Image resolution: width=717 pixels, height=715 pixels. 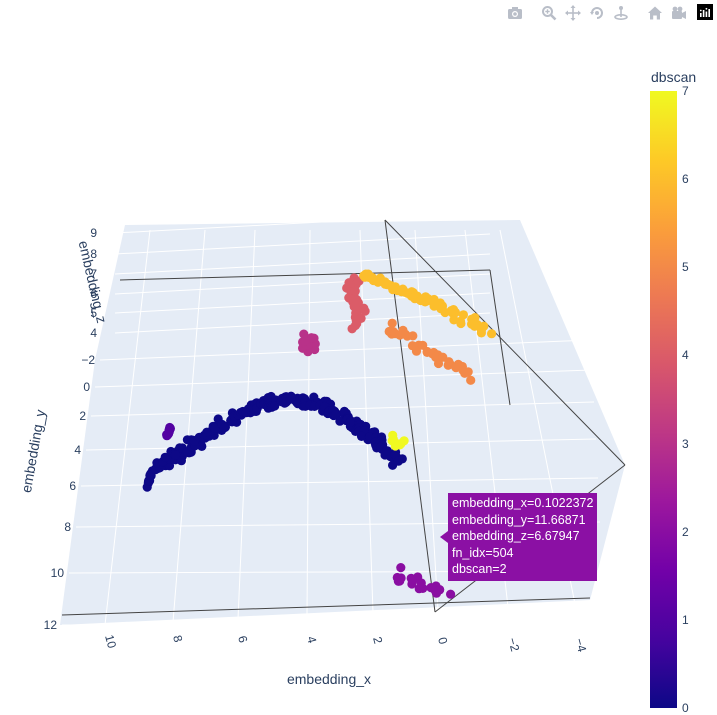 I want to click on pan-icon, so click(x=573, y=13).